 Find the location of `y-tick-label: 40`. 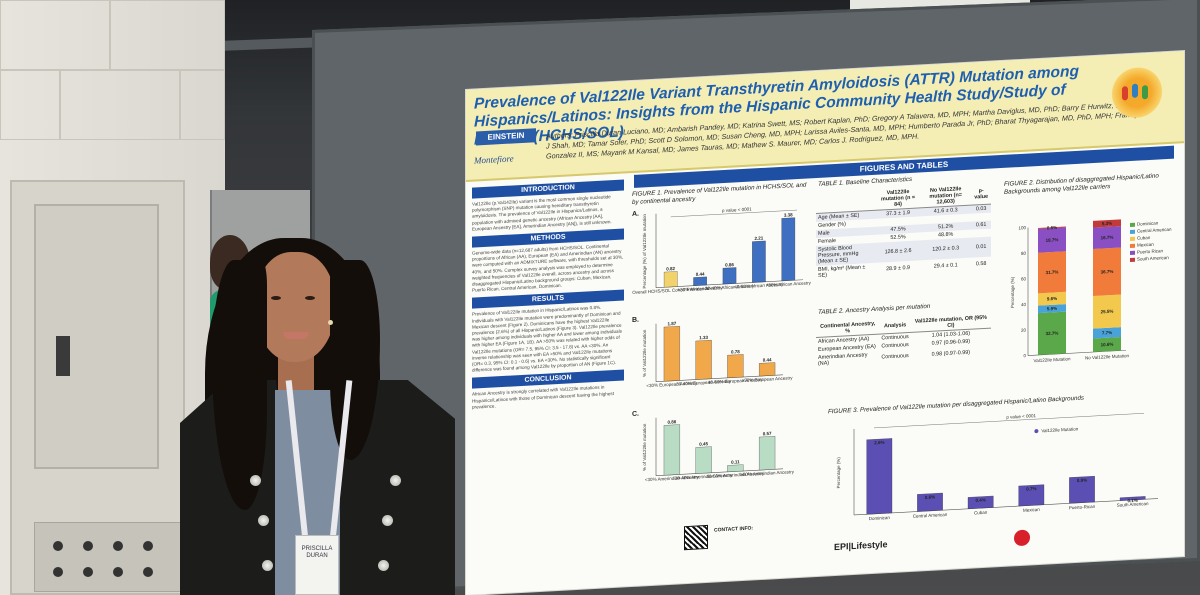

y-tick-label: 40 is located at coordinates (1023, 304).